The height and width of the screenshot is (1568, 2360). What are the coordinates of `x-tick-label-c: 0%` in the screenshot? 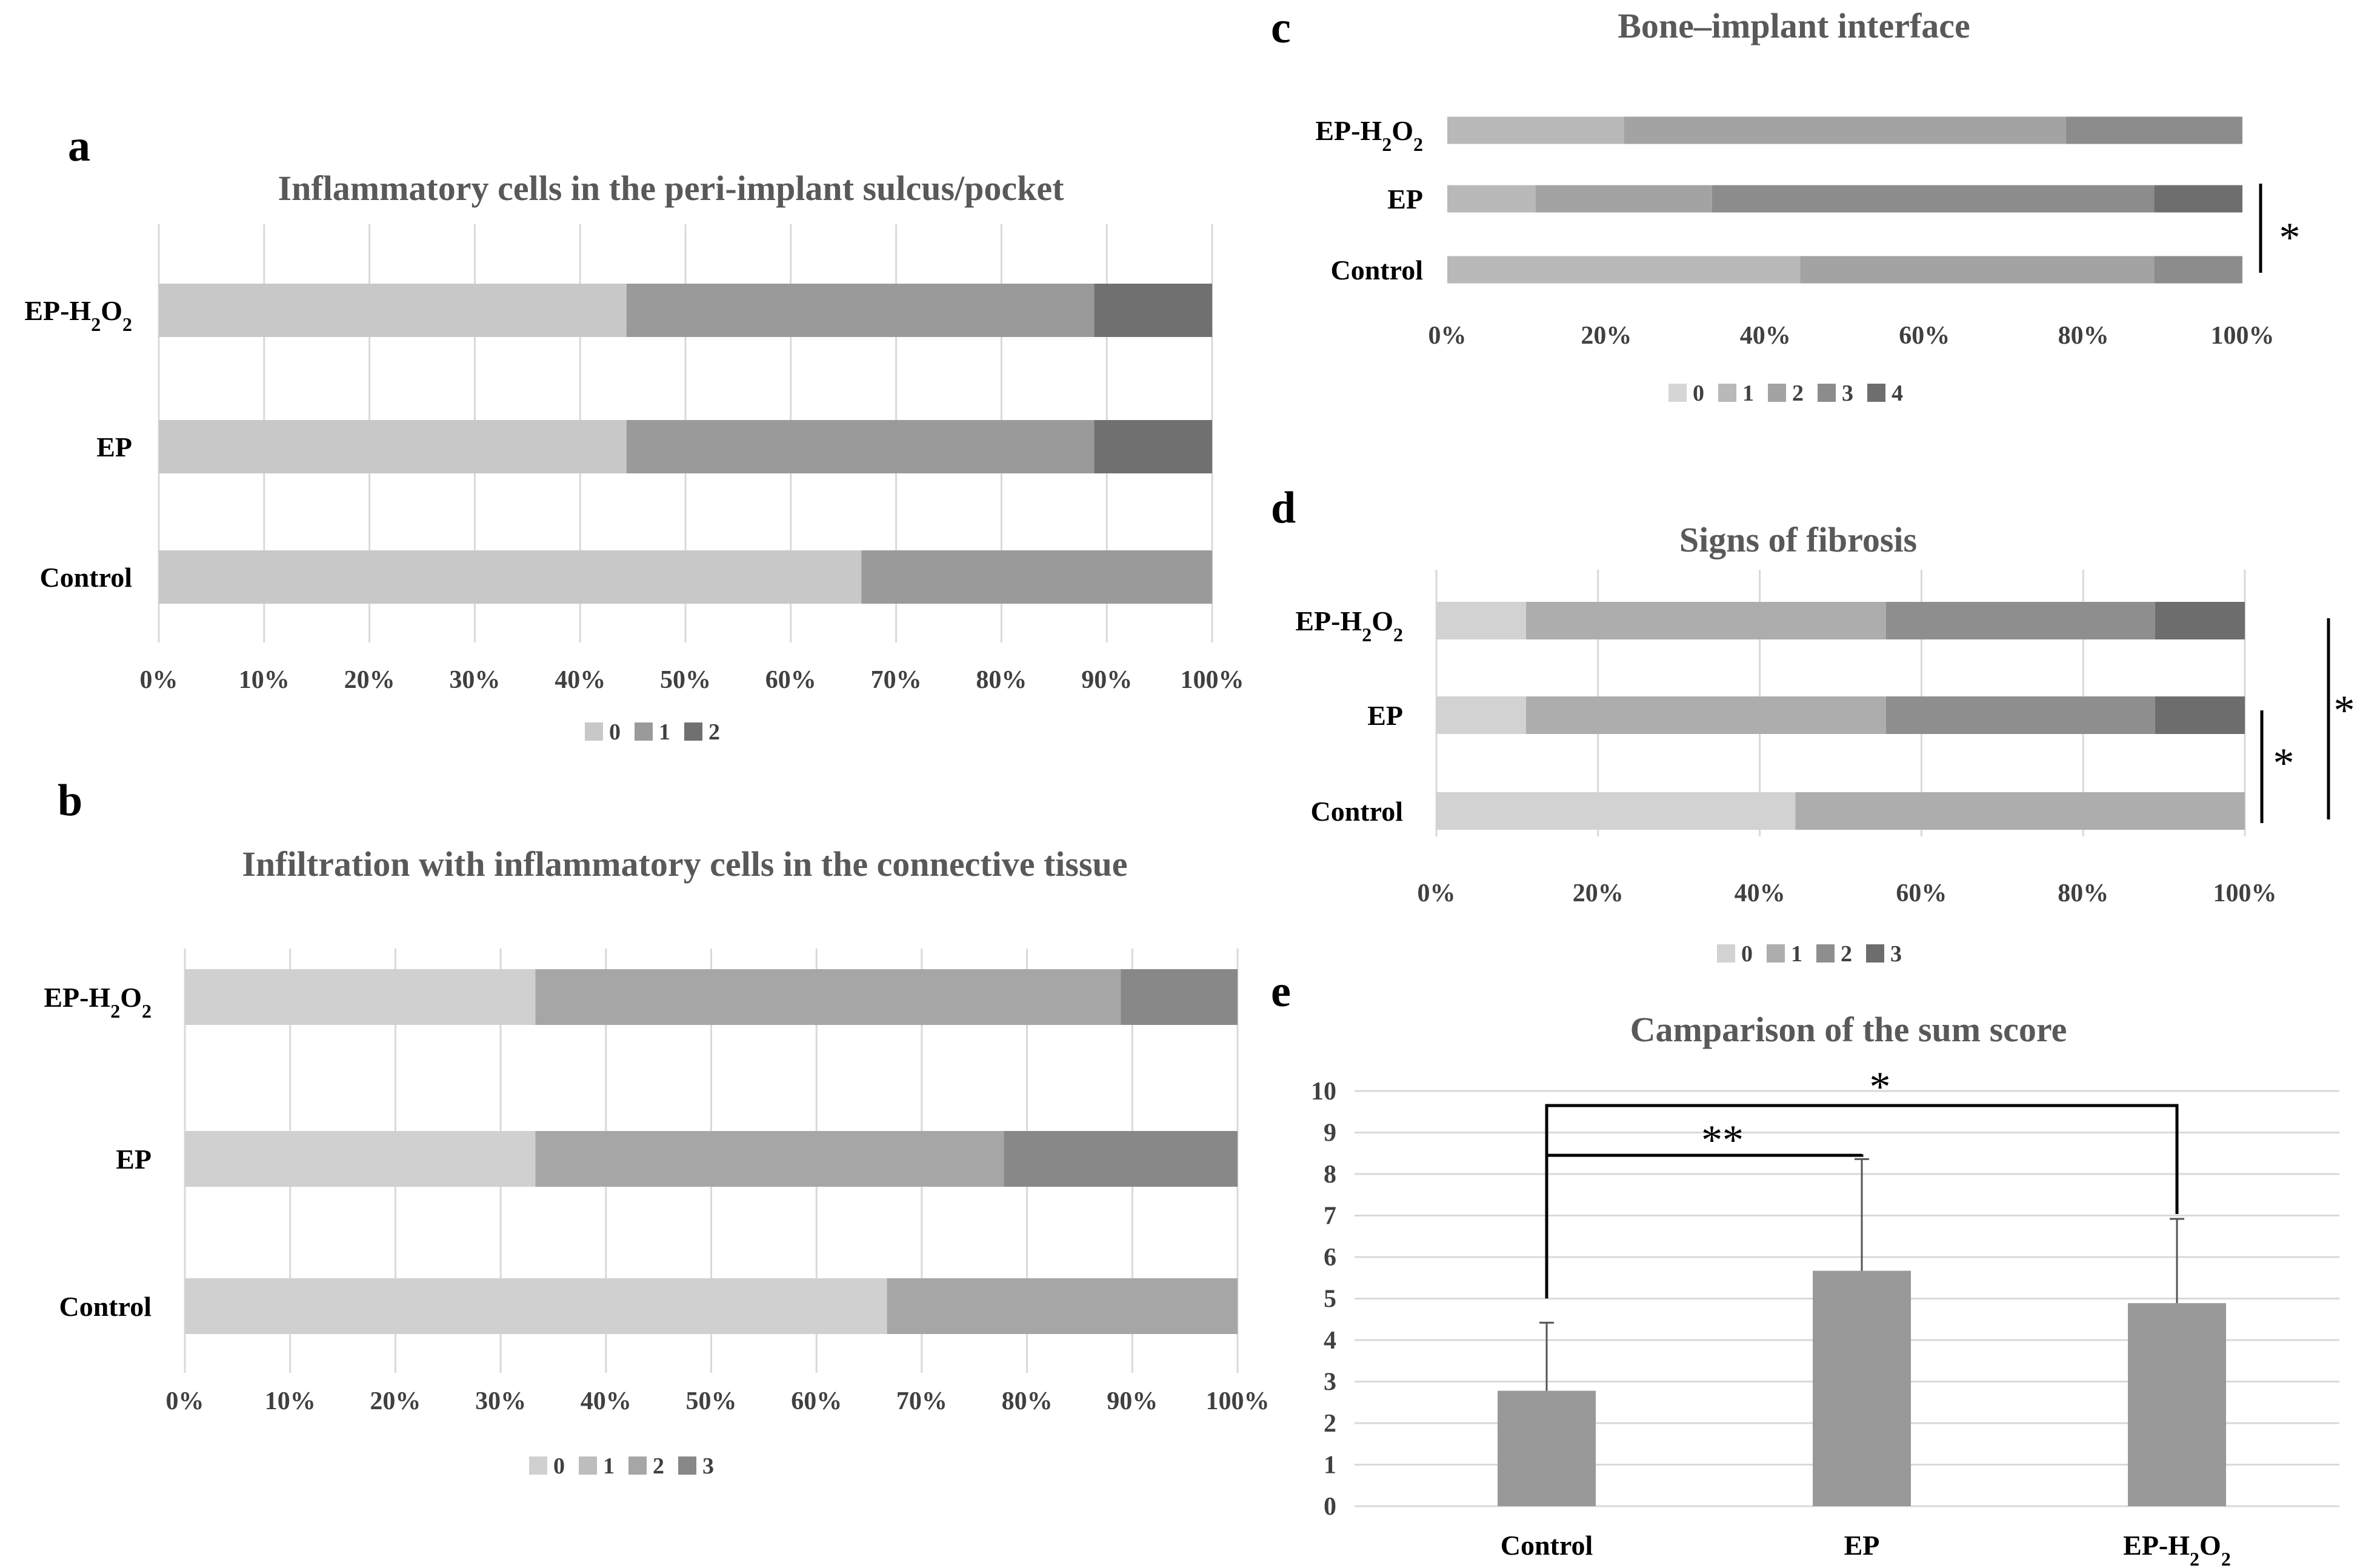 It's located at (1447, 336).